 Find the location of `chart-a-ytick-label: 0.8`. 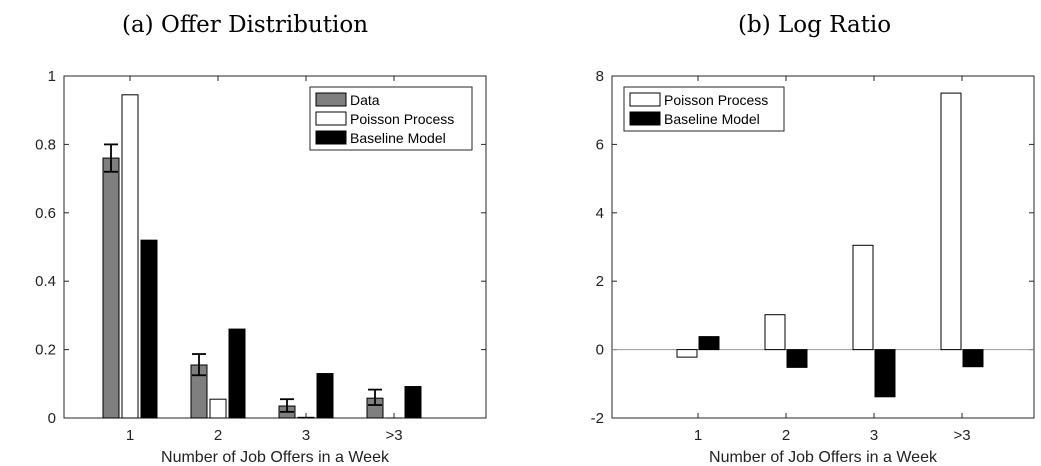

chart-a-ytick-label: 0.8 is located at coordinates (45, 144).